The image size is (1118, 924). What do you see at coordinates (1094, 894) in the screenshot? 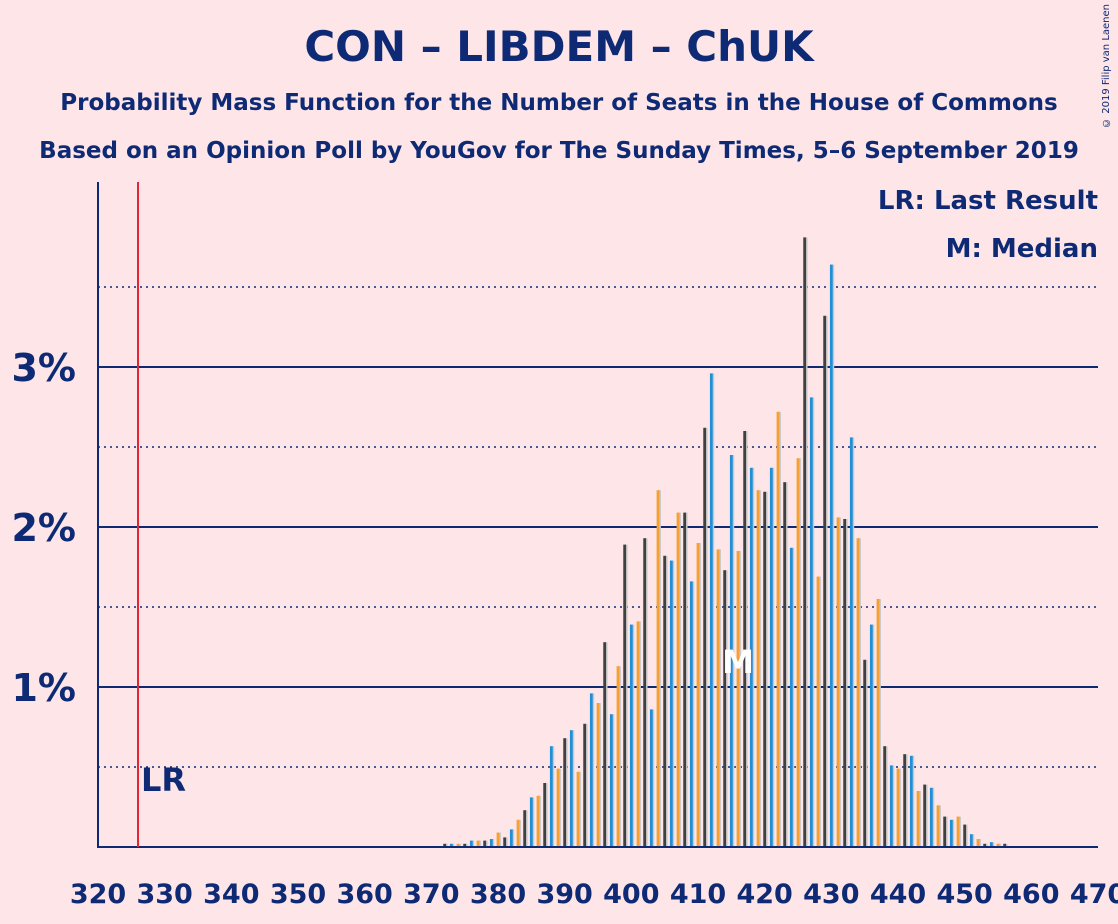
I see `x-tick-label: 470` at bounding box center [1094, 894].